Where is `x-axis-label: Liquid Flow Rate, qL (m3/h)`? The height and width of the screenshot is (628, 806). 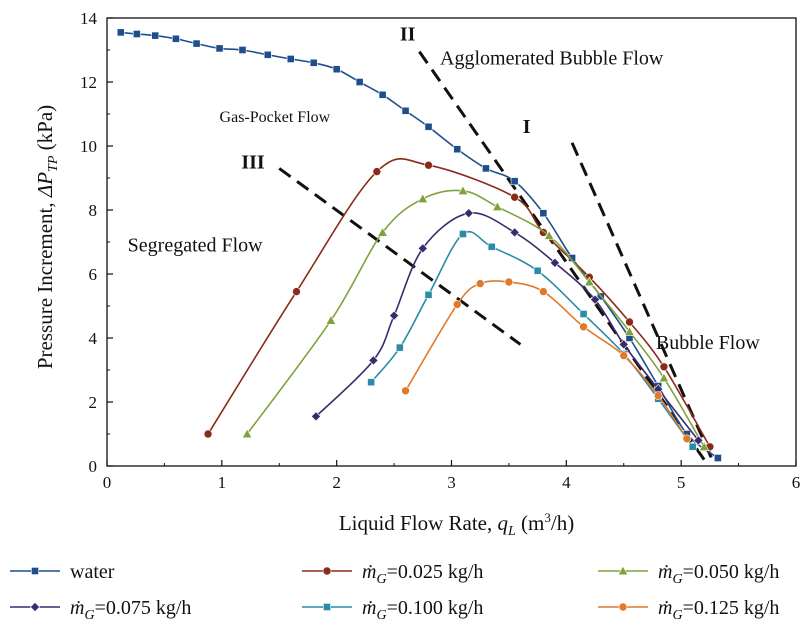
x-axis-label: Liquid Flow Rate, qL (m3/h) is located at coordinates (456, 524).